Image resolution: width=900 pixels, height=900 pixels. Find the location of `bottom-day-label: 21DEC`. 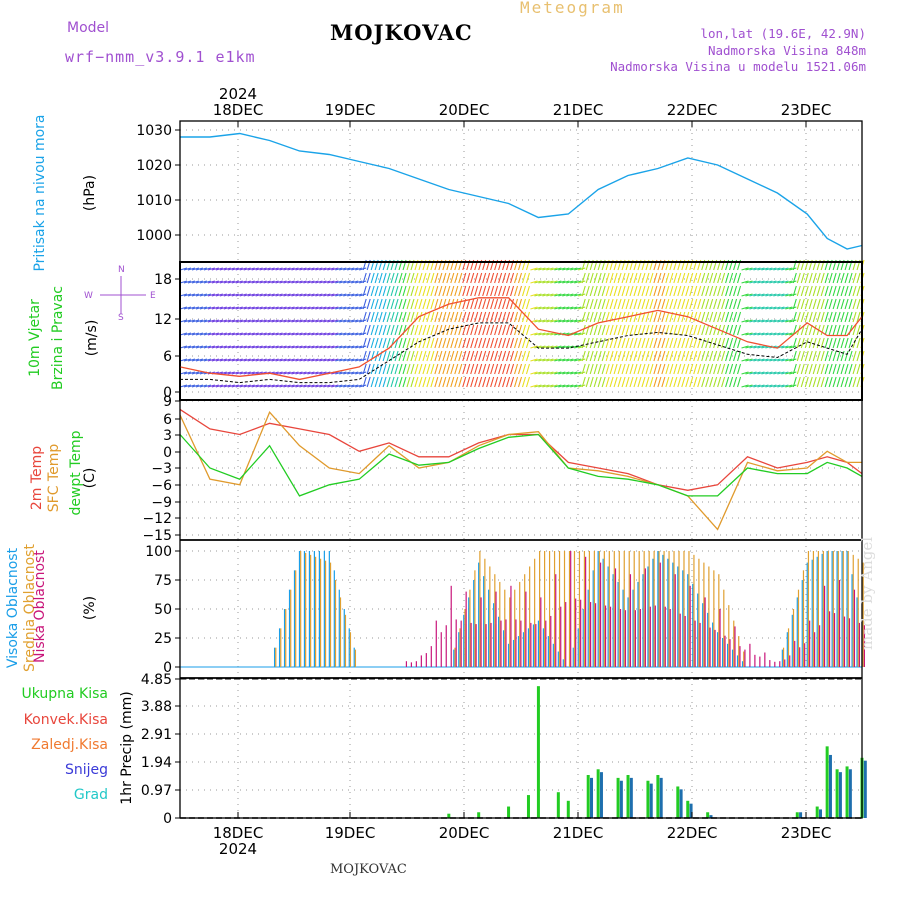

bottom-day-label: 21DEC is located at coordinates (578, 833).